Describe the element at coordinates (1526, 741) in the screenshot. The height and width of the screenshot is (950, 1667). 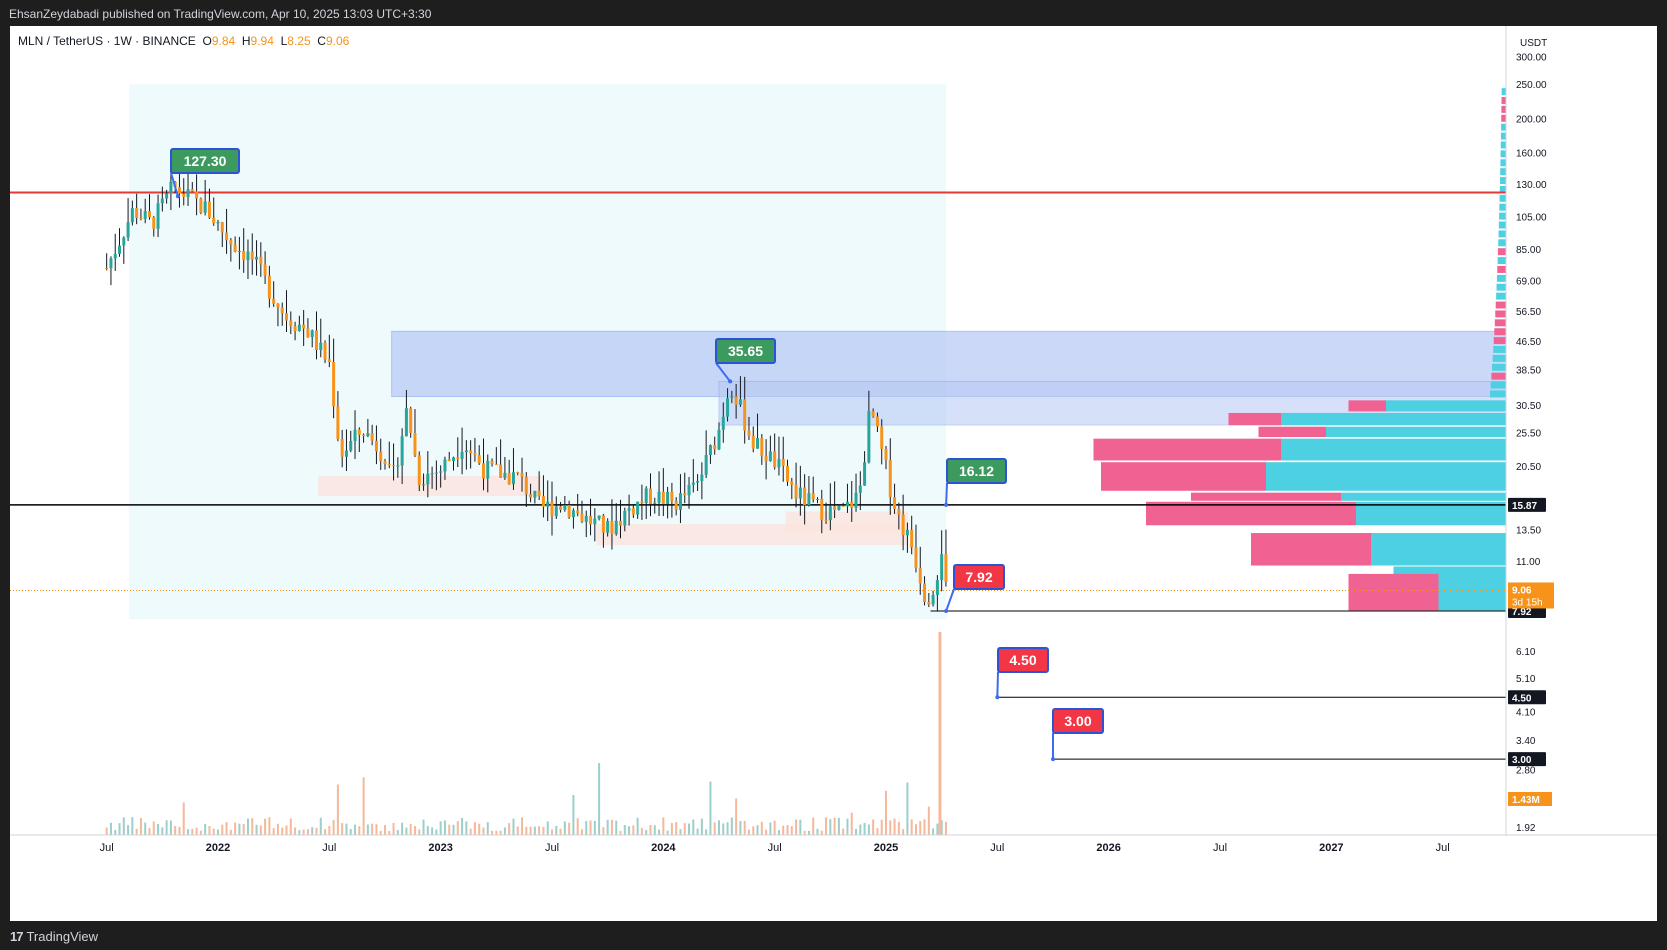
I see `y-tick-label: 3.40` at that location.